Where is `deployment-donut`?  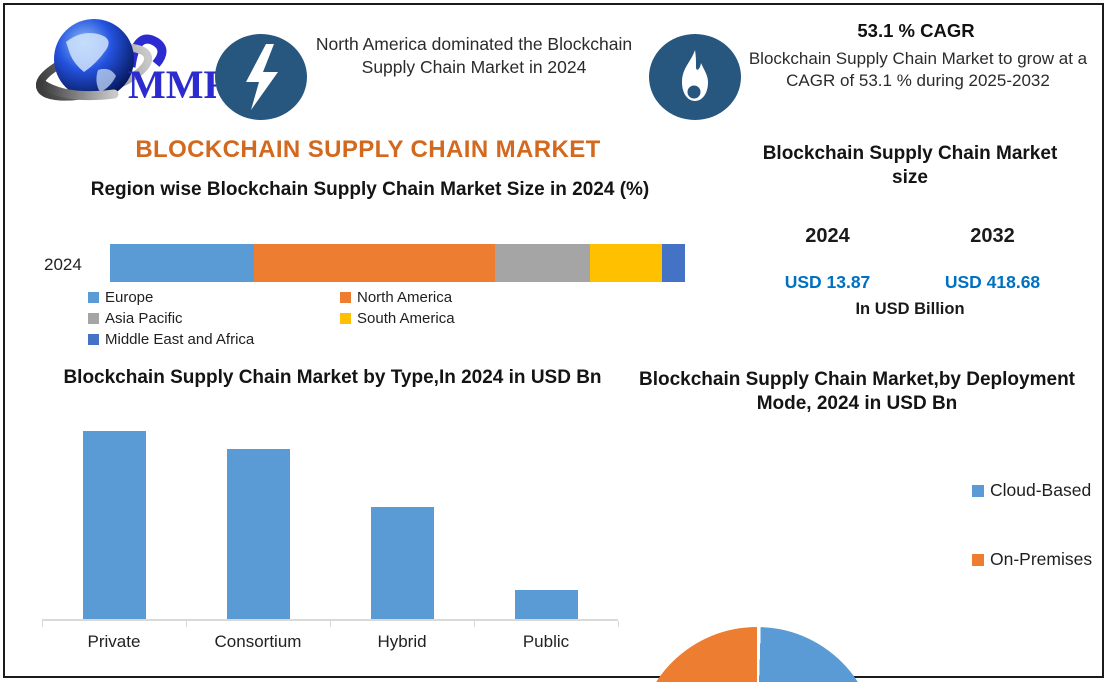
deployment-donut is located at coordinates (757, 654).